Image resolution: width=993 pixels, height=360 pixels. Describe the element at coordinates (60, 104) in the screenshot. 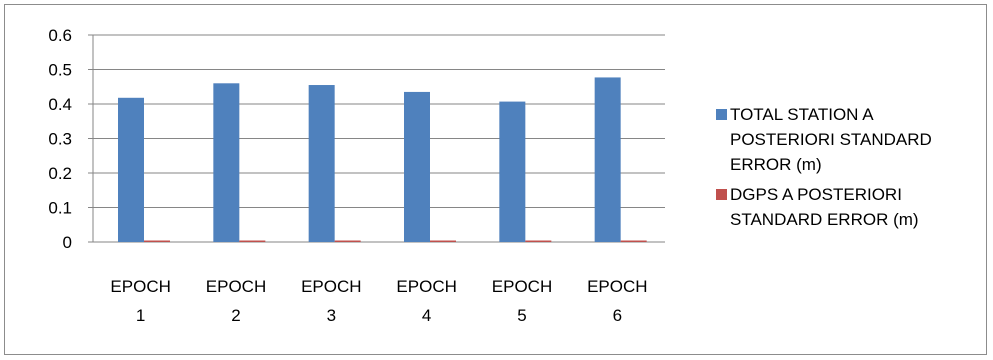

I see `y-tick-label: 0.4` at that location.